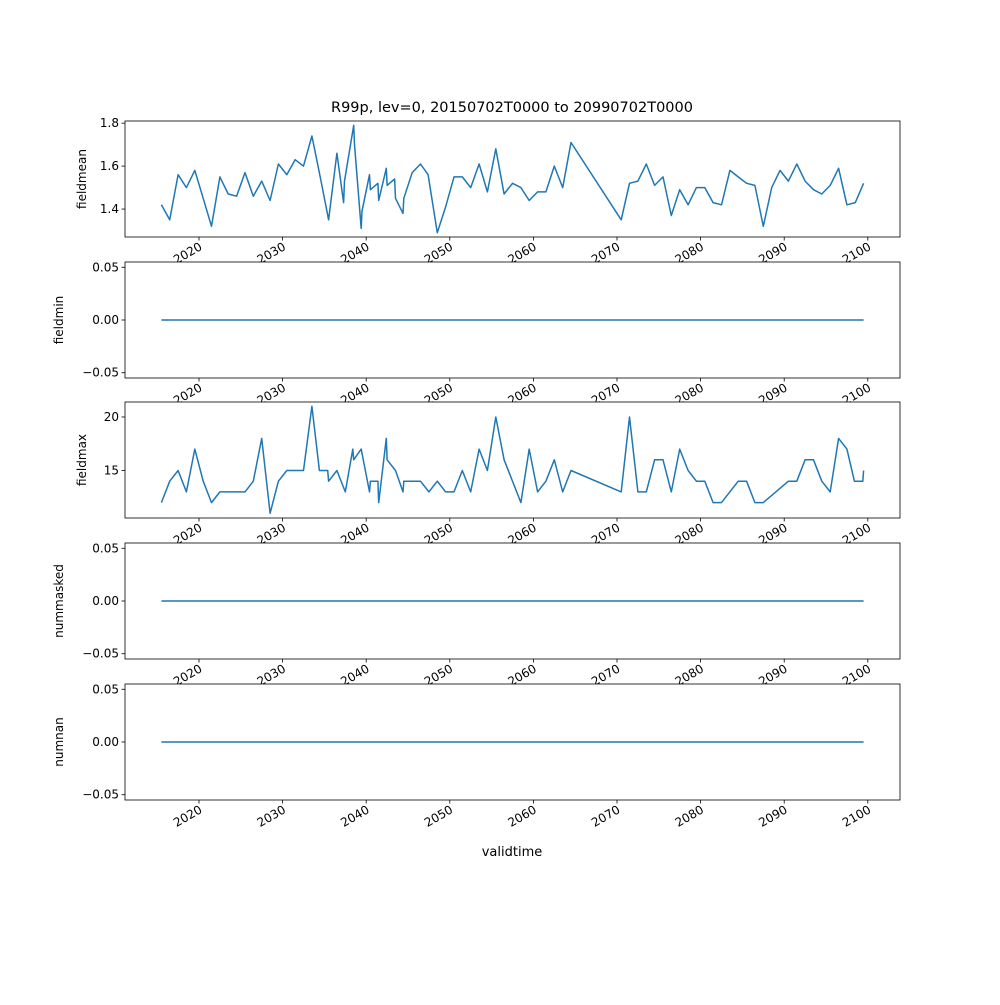  Describe the element at coordinates (111, 470) in the screenshot. I see `y-tick-label: 15` at that location.